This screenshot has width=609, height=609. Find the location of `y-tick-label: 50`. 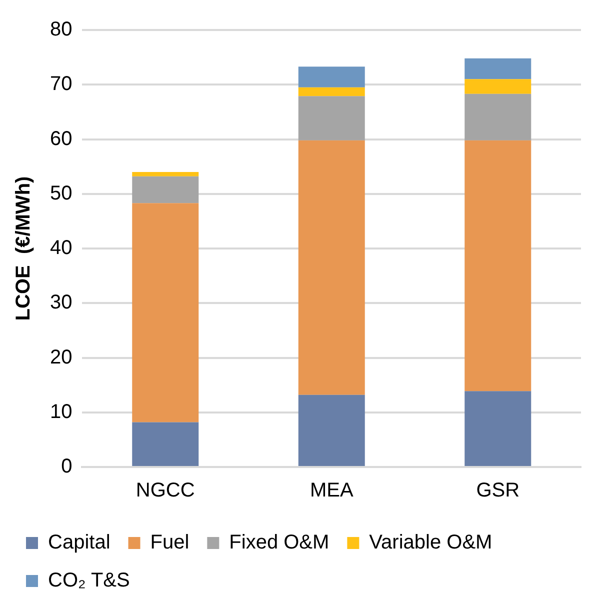

y-tick-label: 50 is located at coordinates (61, 193).